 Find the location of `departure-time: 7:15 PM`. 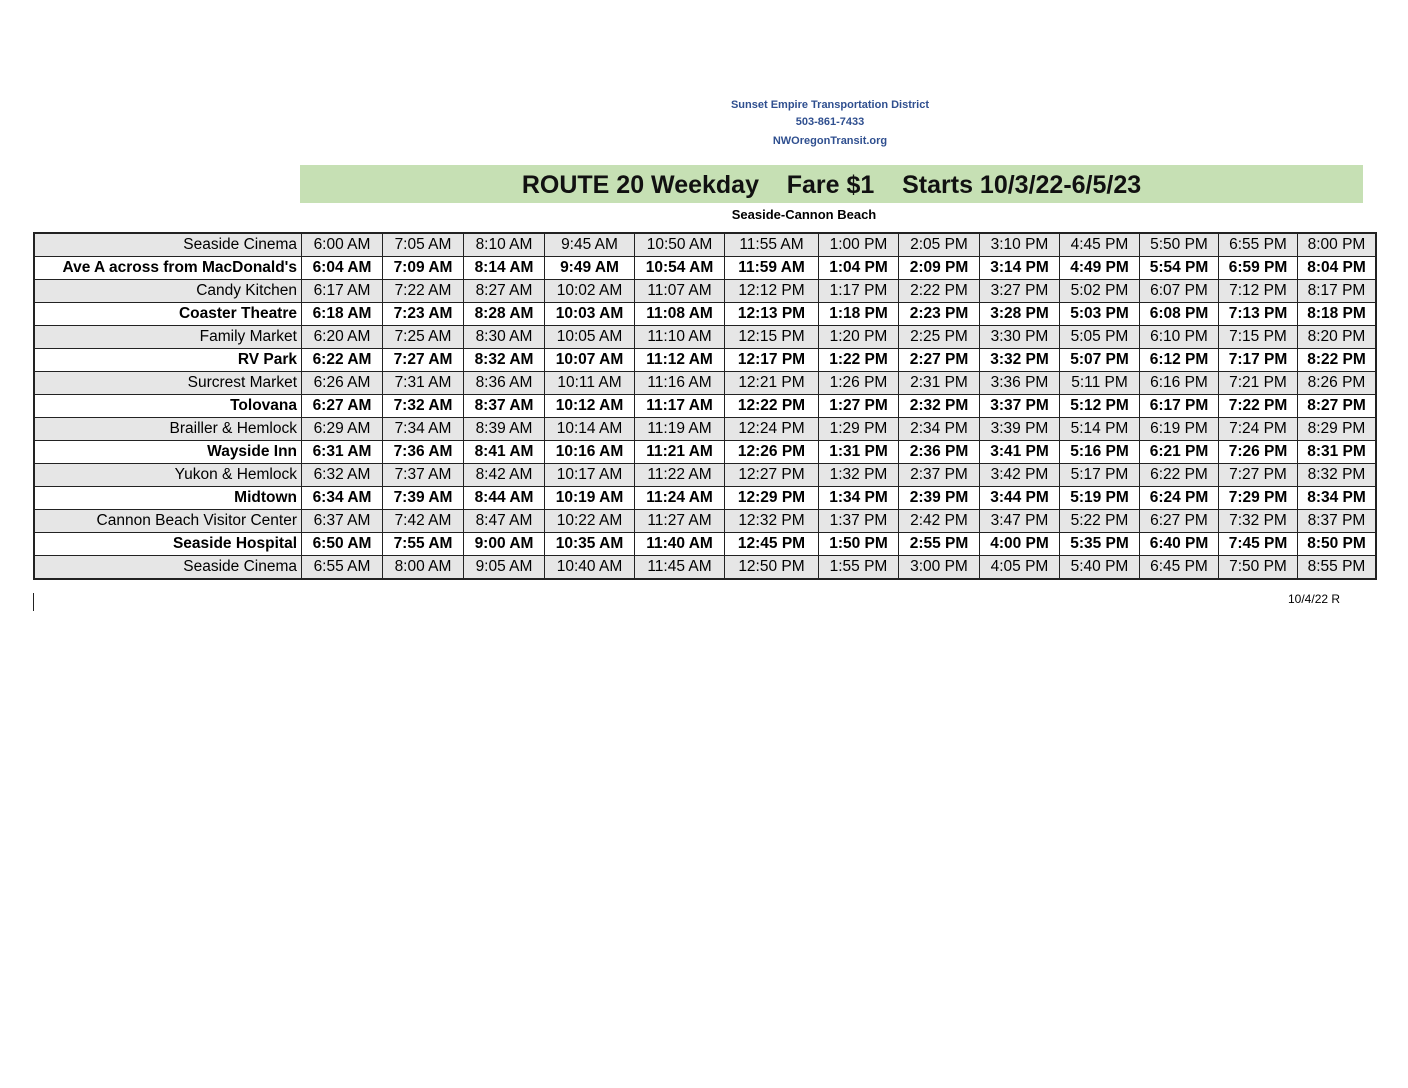

departure-time: 7:15 PM is located at coordinates (1258, 337).